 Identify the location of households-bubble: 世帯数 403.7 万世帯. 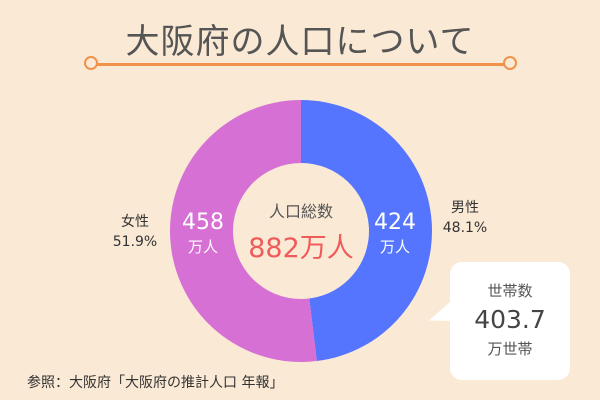
(510, 321).